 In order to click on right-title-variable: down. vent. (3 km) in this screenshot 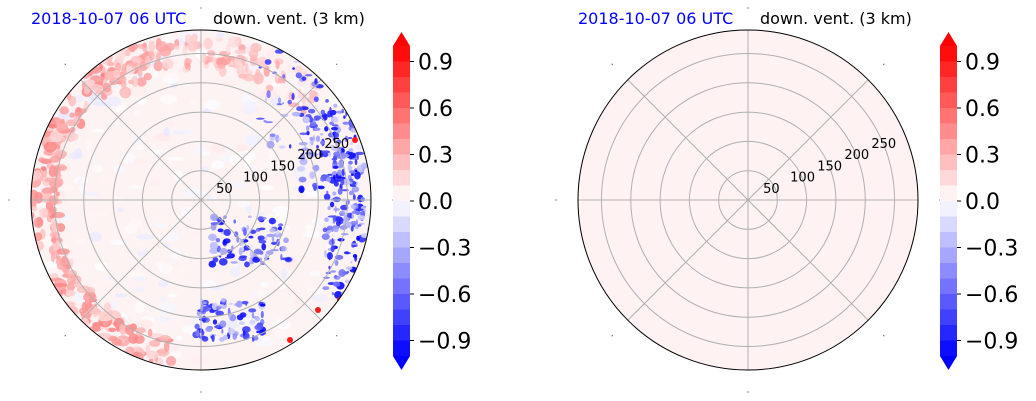, I will do `click(836, 18)`.